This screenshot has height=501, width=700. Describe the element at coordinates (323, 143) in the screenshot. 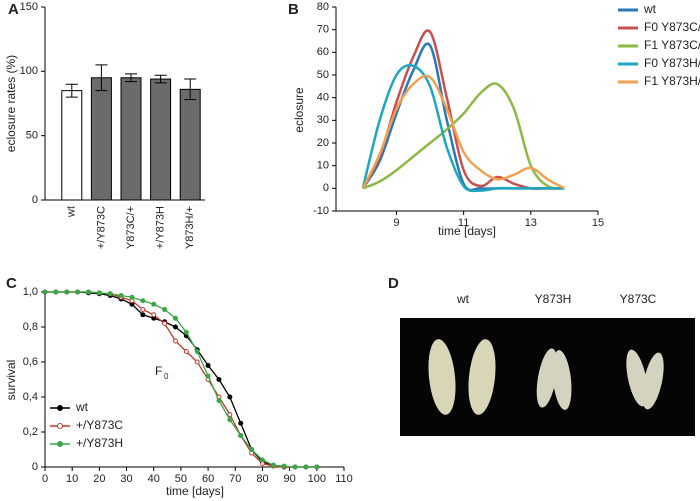

I see `y-tick-label: 20` at that location.